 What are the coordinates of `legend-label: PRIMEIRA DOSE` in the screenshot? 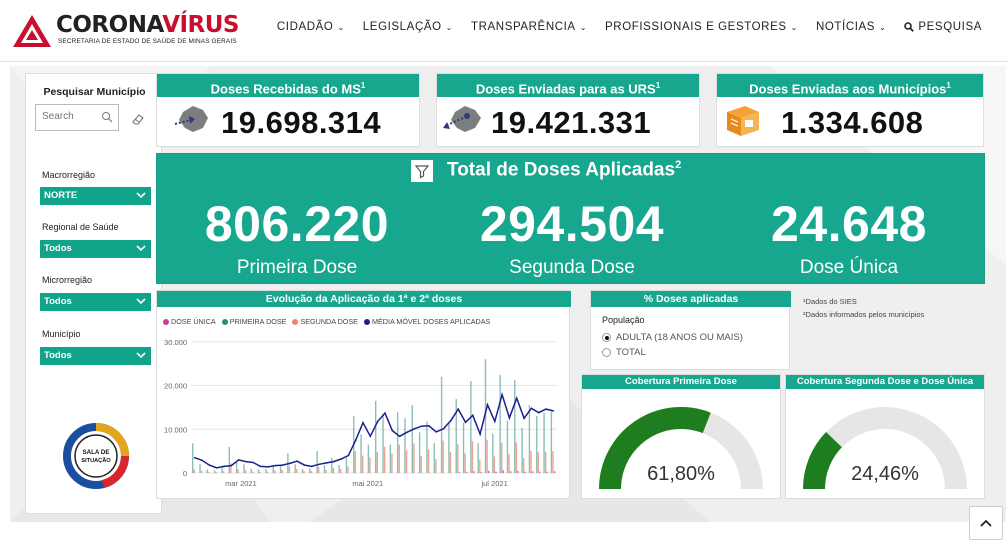 It's located at (258, 321).